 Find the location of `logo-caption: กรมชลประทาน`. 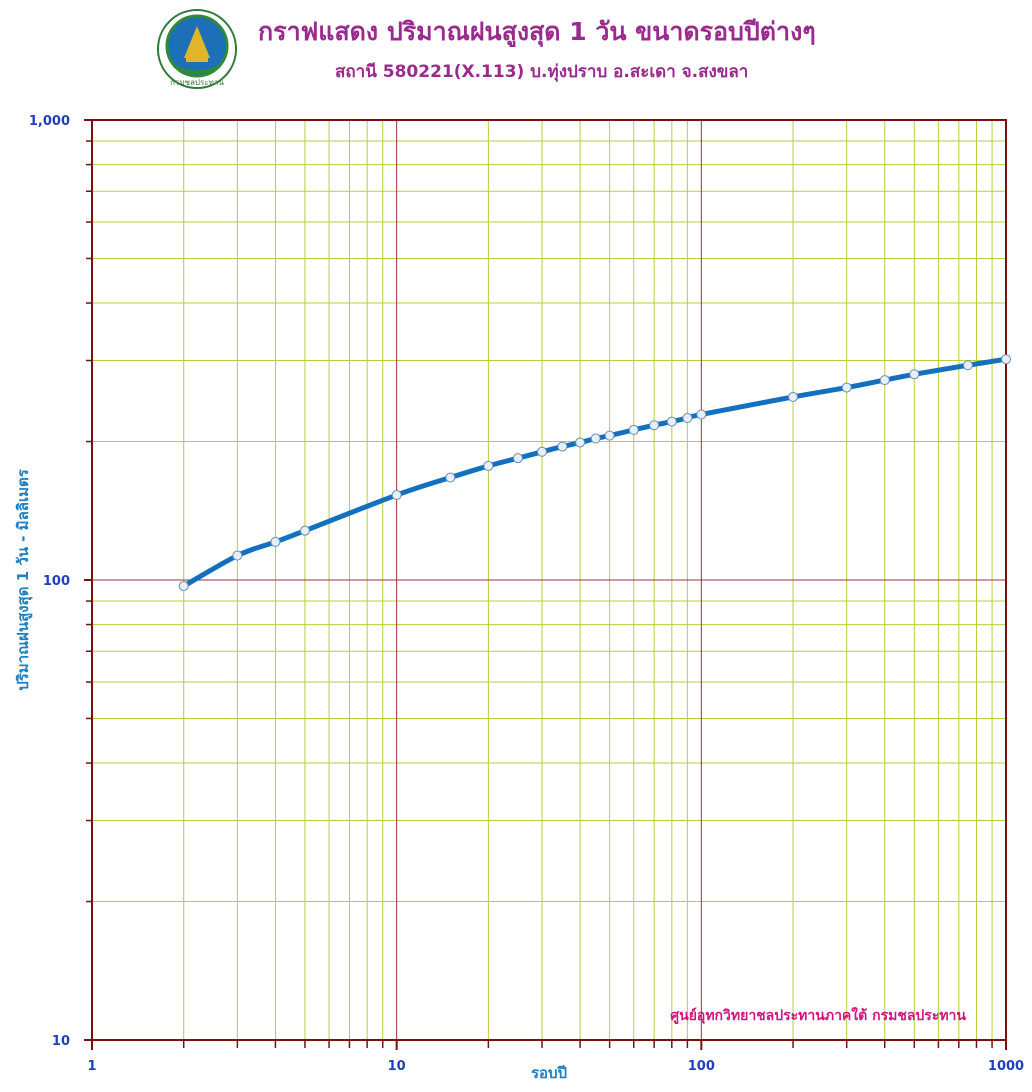

logo-caption: กรมชลประทาน is located at coordinates (197, 82).